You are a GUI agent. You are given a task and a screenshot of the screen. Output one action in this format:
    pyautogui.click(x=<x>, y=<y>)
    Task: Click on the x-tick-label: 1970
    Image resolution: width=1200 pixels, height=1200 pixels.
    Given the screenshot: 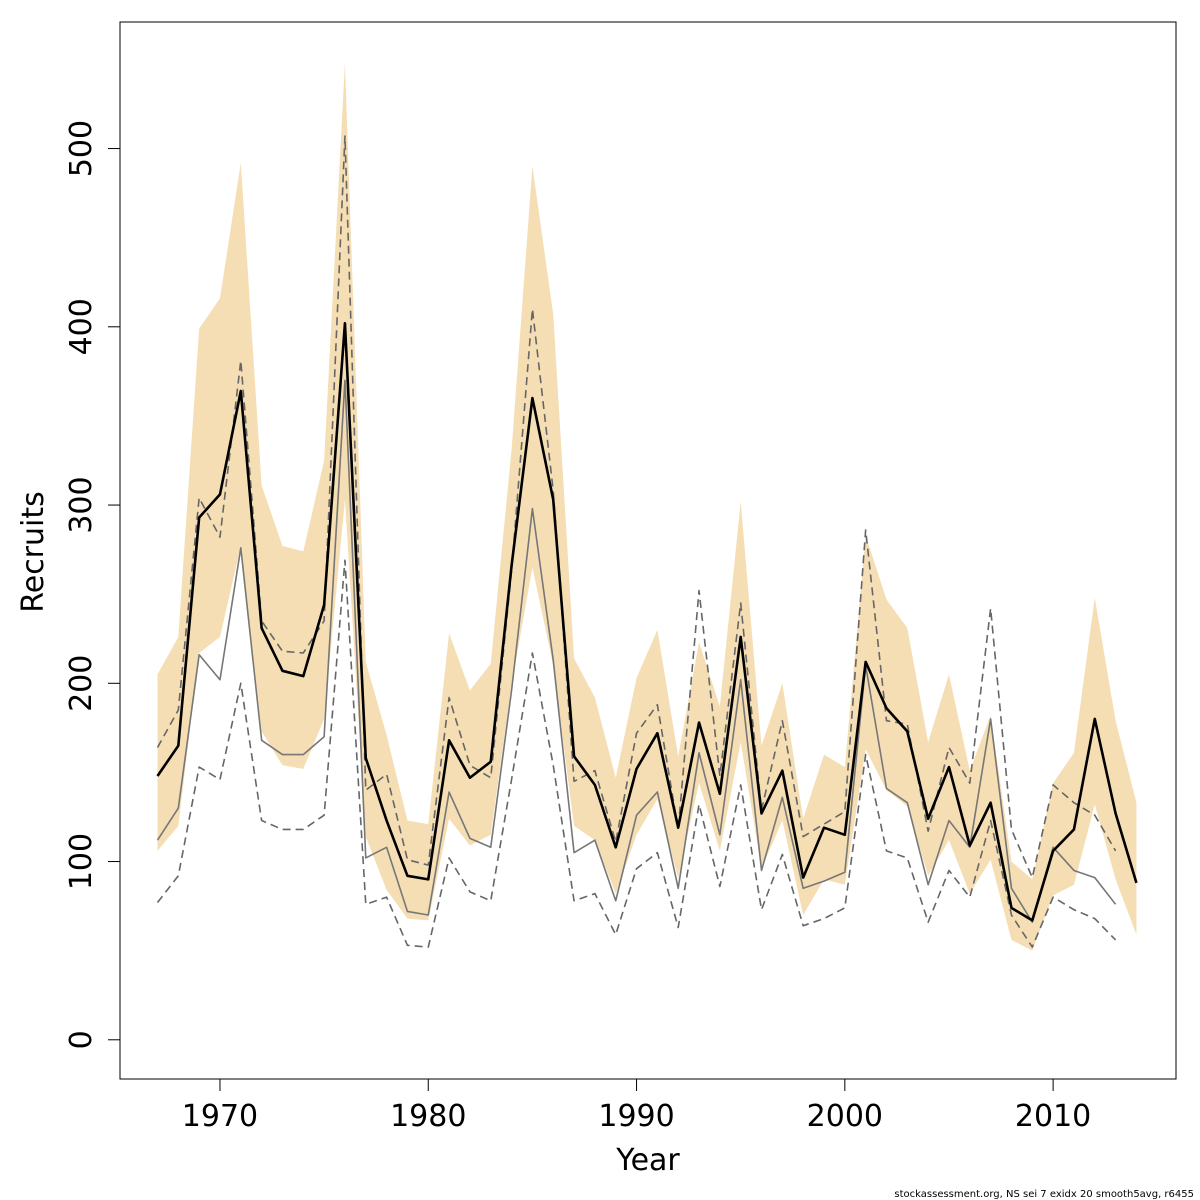 What is the action you would take?
    pyautogui.click(x=220, y=1116)
    